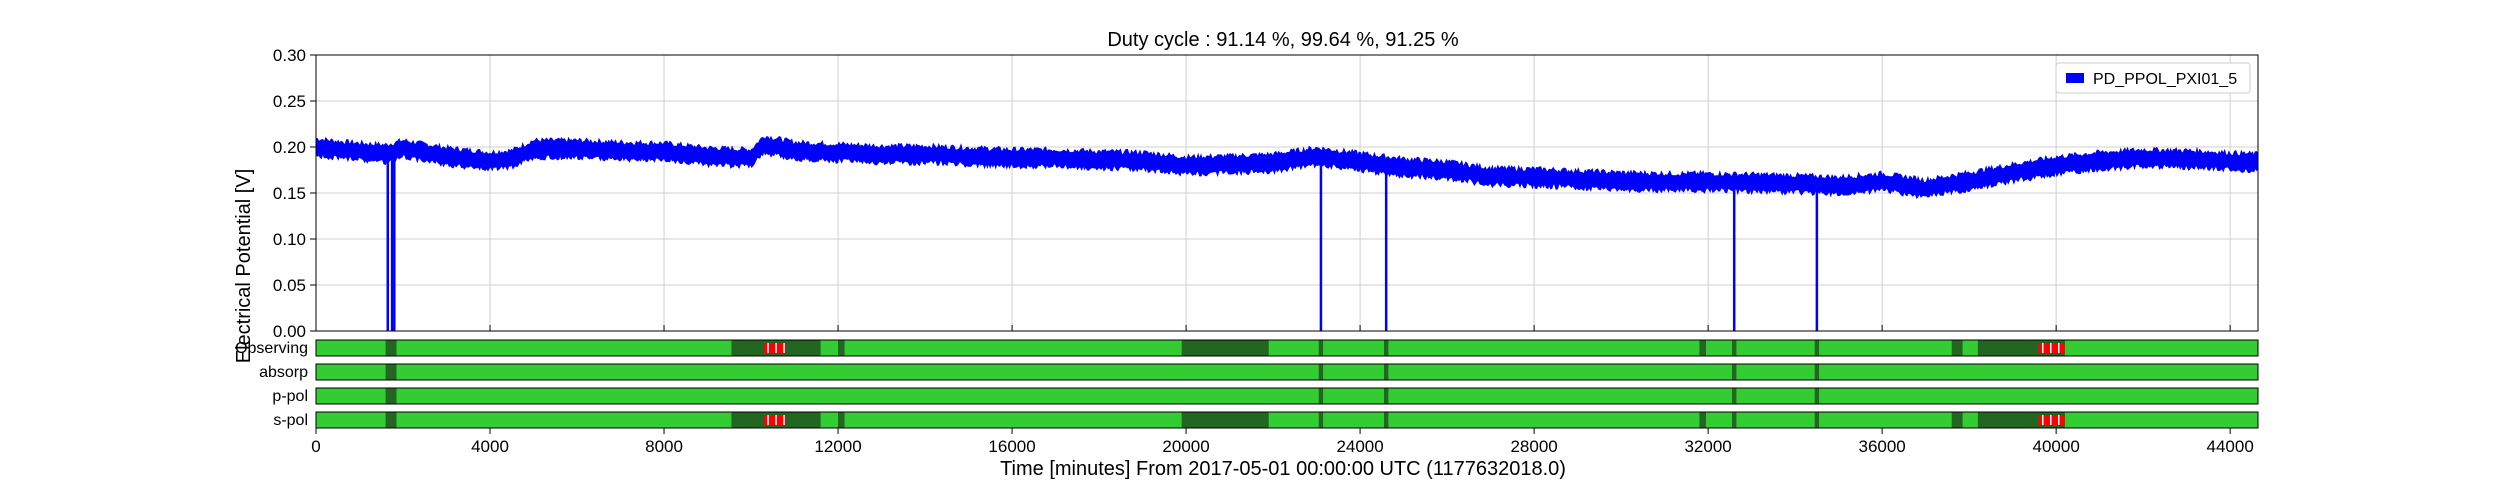 The height and width of the screenshot is (500, 2500). I want to click on y-tick-label: 0.30, so click(289, 55).